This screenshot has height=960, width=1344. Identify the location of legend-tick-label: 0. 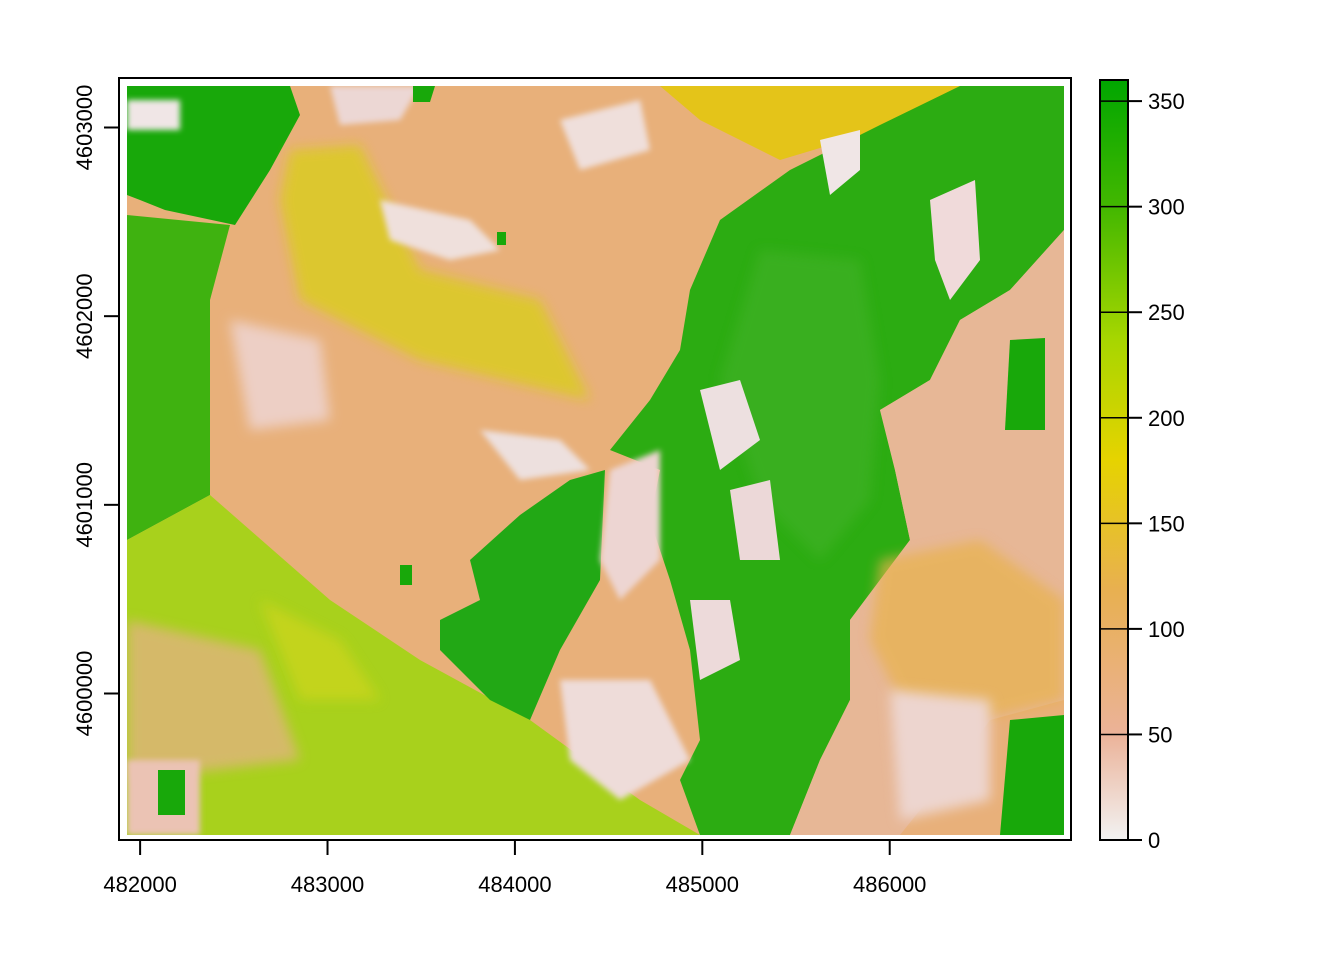
(1154, 840).